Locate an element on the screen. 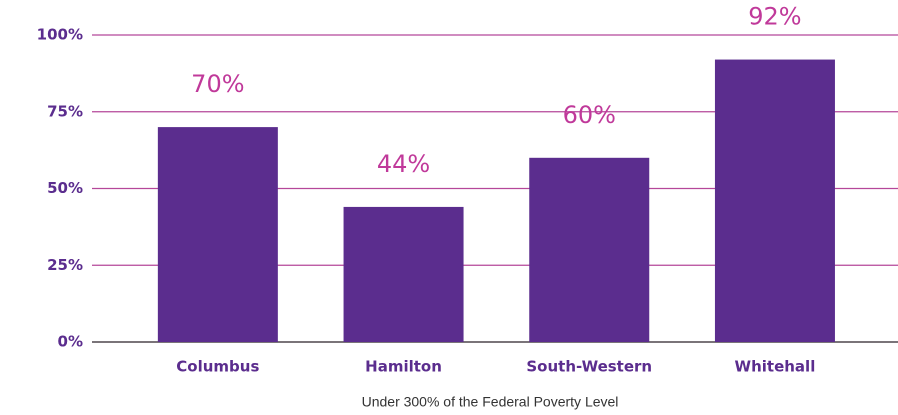  value-label: 60% is located at coordinates (589, 115).